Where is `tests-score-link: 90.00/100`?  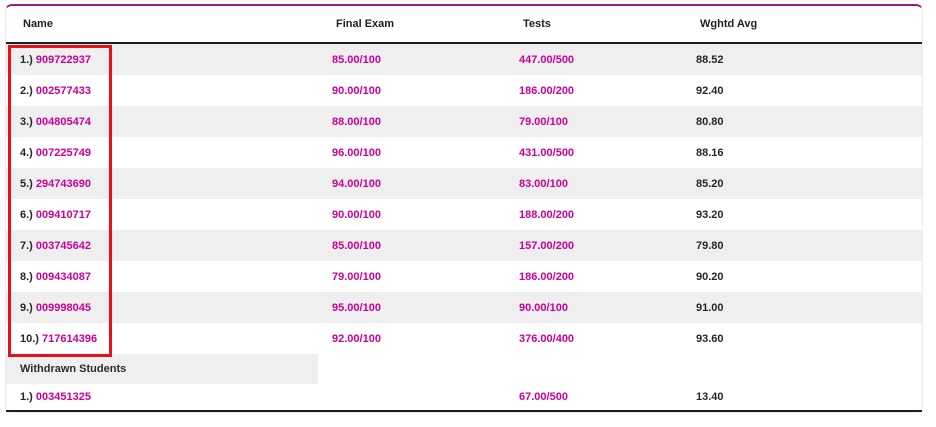
tests-score-link: 90.00/100 is located at coordinates (543, 307).